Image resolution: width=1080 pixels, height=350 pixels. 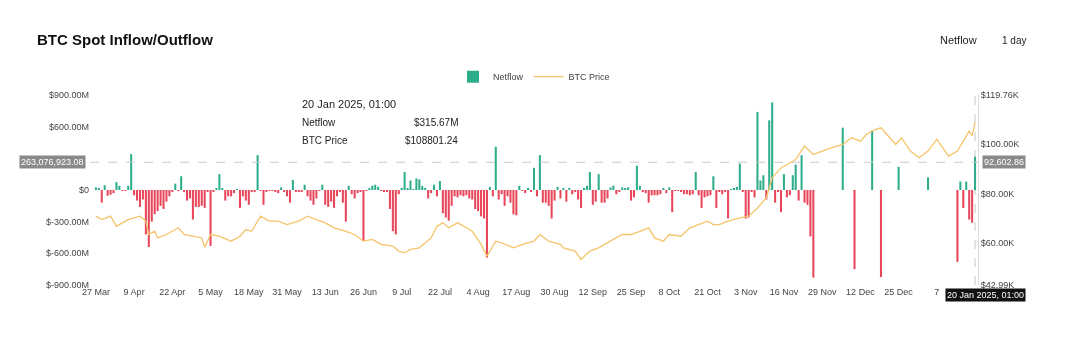 What do you see at coordinates (211, 292) in the screenshot?
I see `x-tick-label: 5 May` at bounding box center [211, 292].